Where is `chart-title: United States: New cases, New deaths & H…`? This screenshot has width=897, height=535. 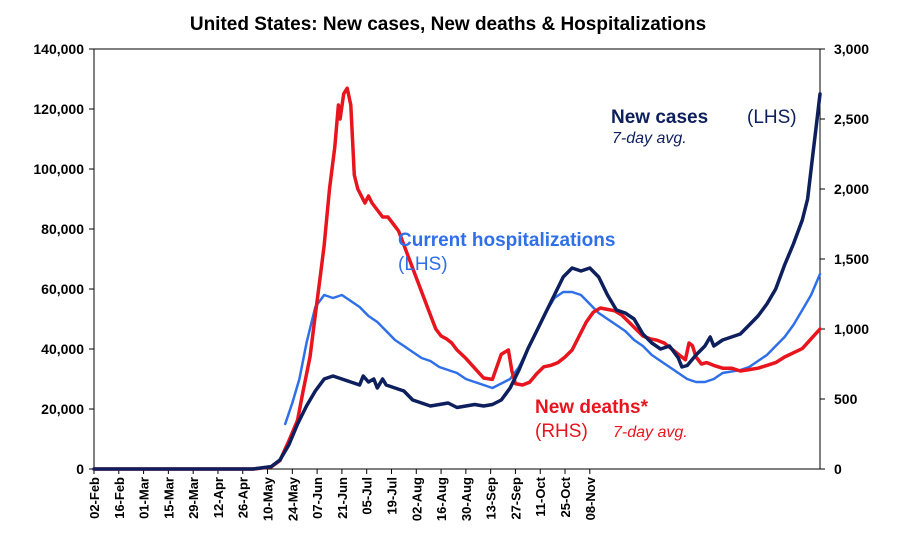 chart-title: United States: New cases, New deaths & H… is located at coordinates (448, 24).